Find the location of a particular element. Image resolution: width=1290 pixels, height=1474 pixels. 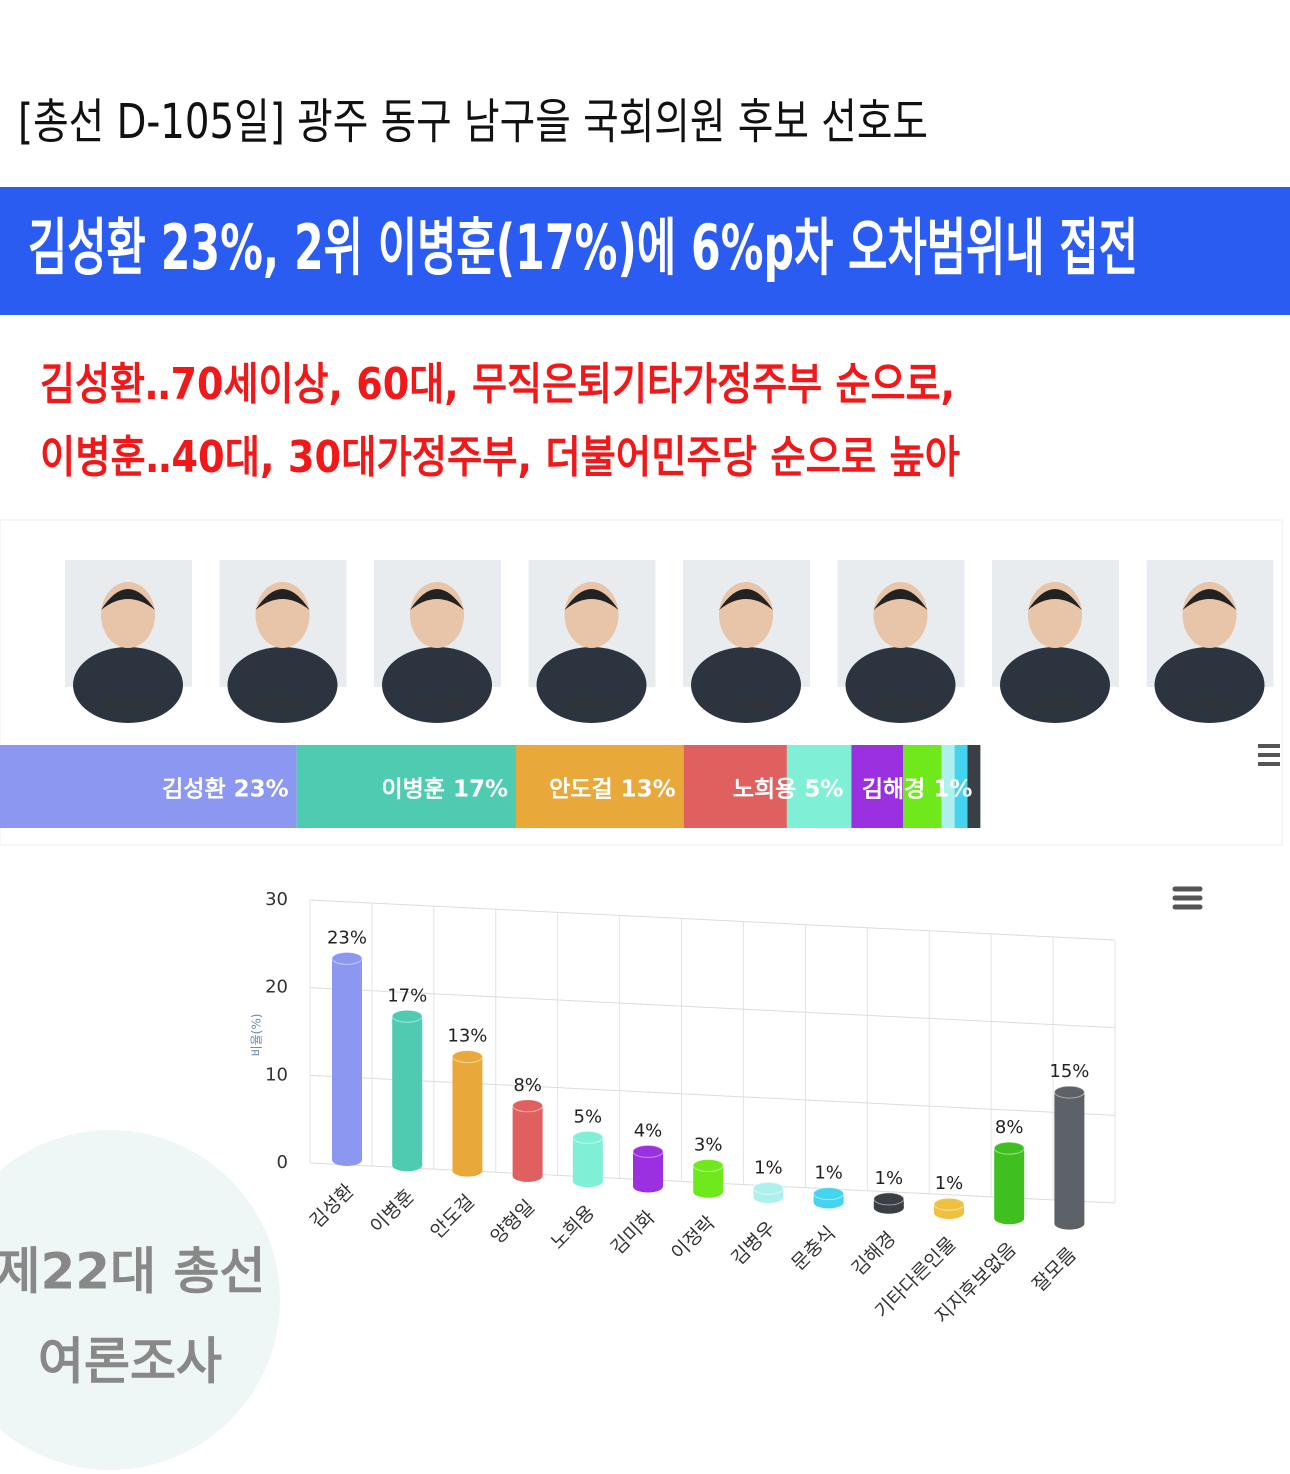

x-tick-label: 김병우 is located at coordinates (753, 1243).